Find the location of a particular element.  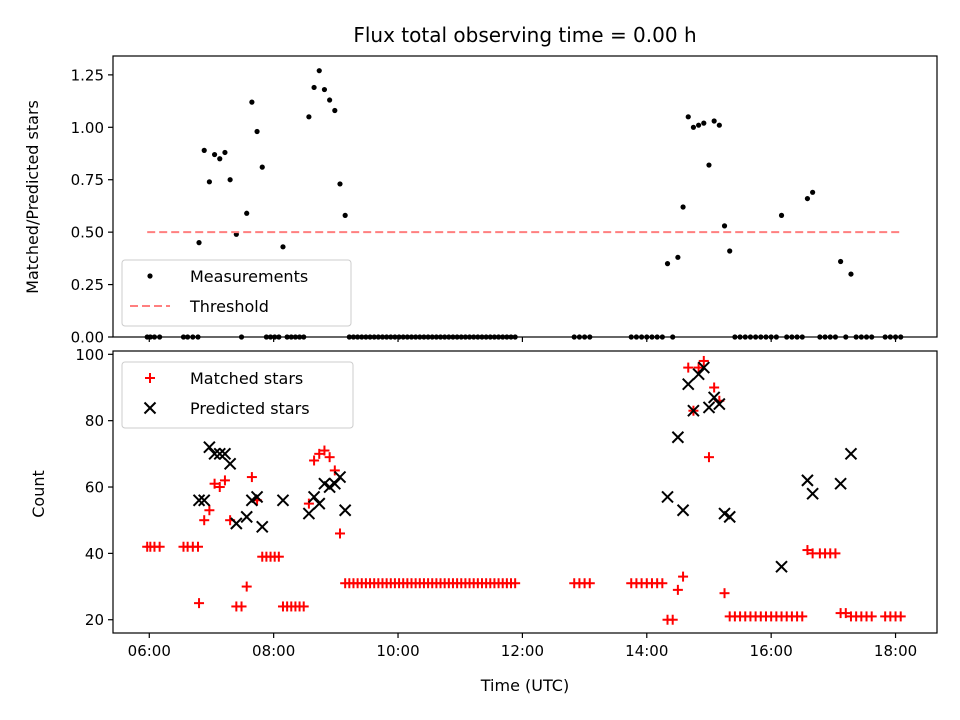

top-y-tick-label: 1.00 is located at coordinates (87, 128).